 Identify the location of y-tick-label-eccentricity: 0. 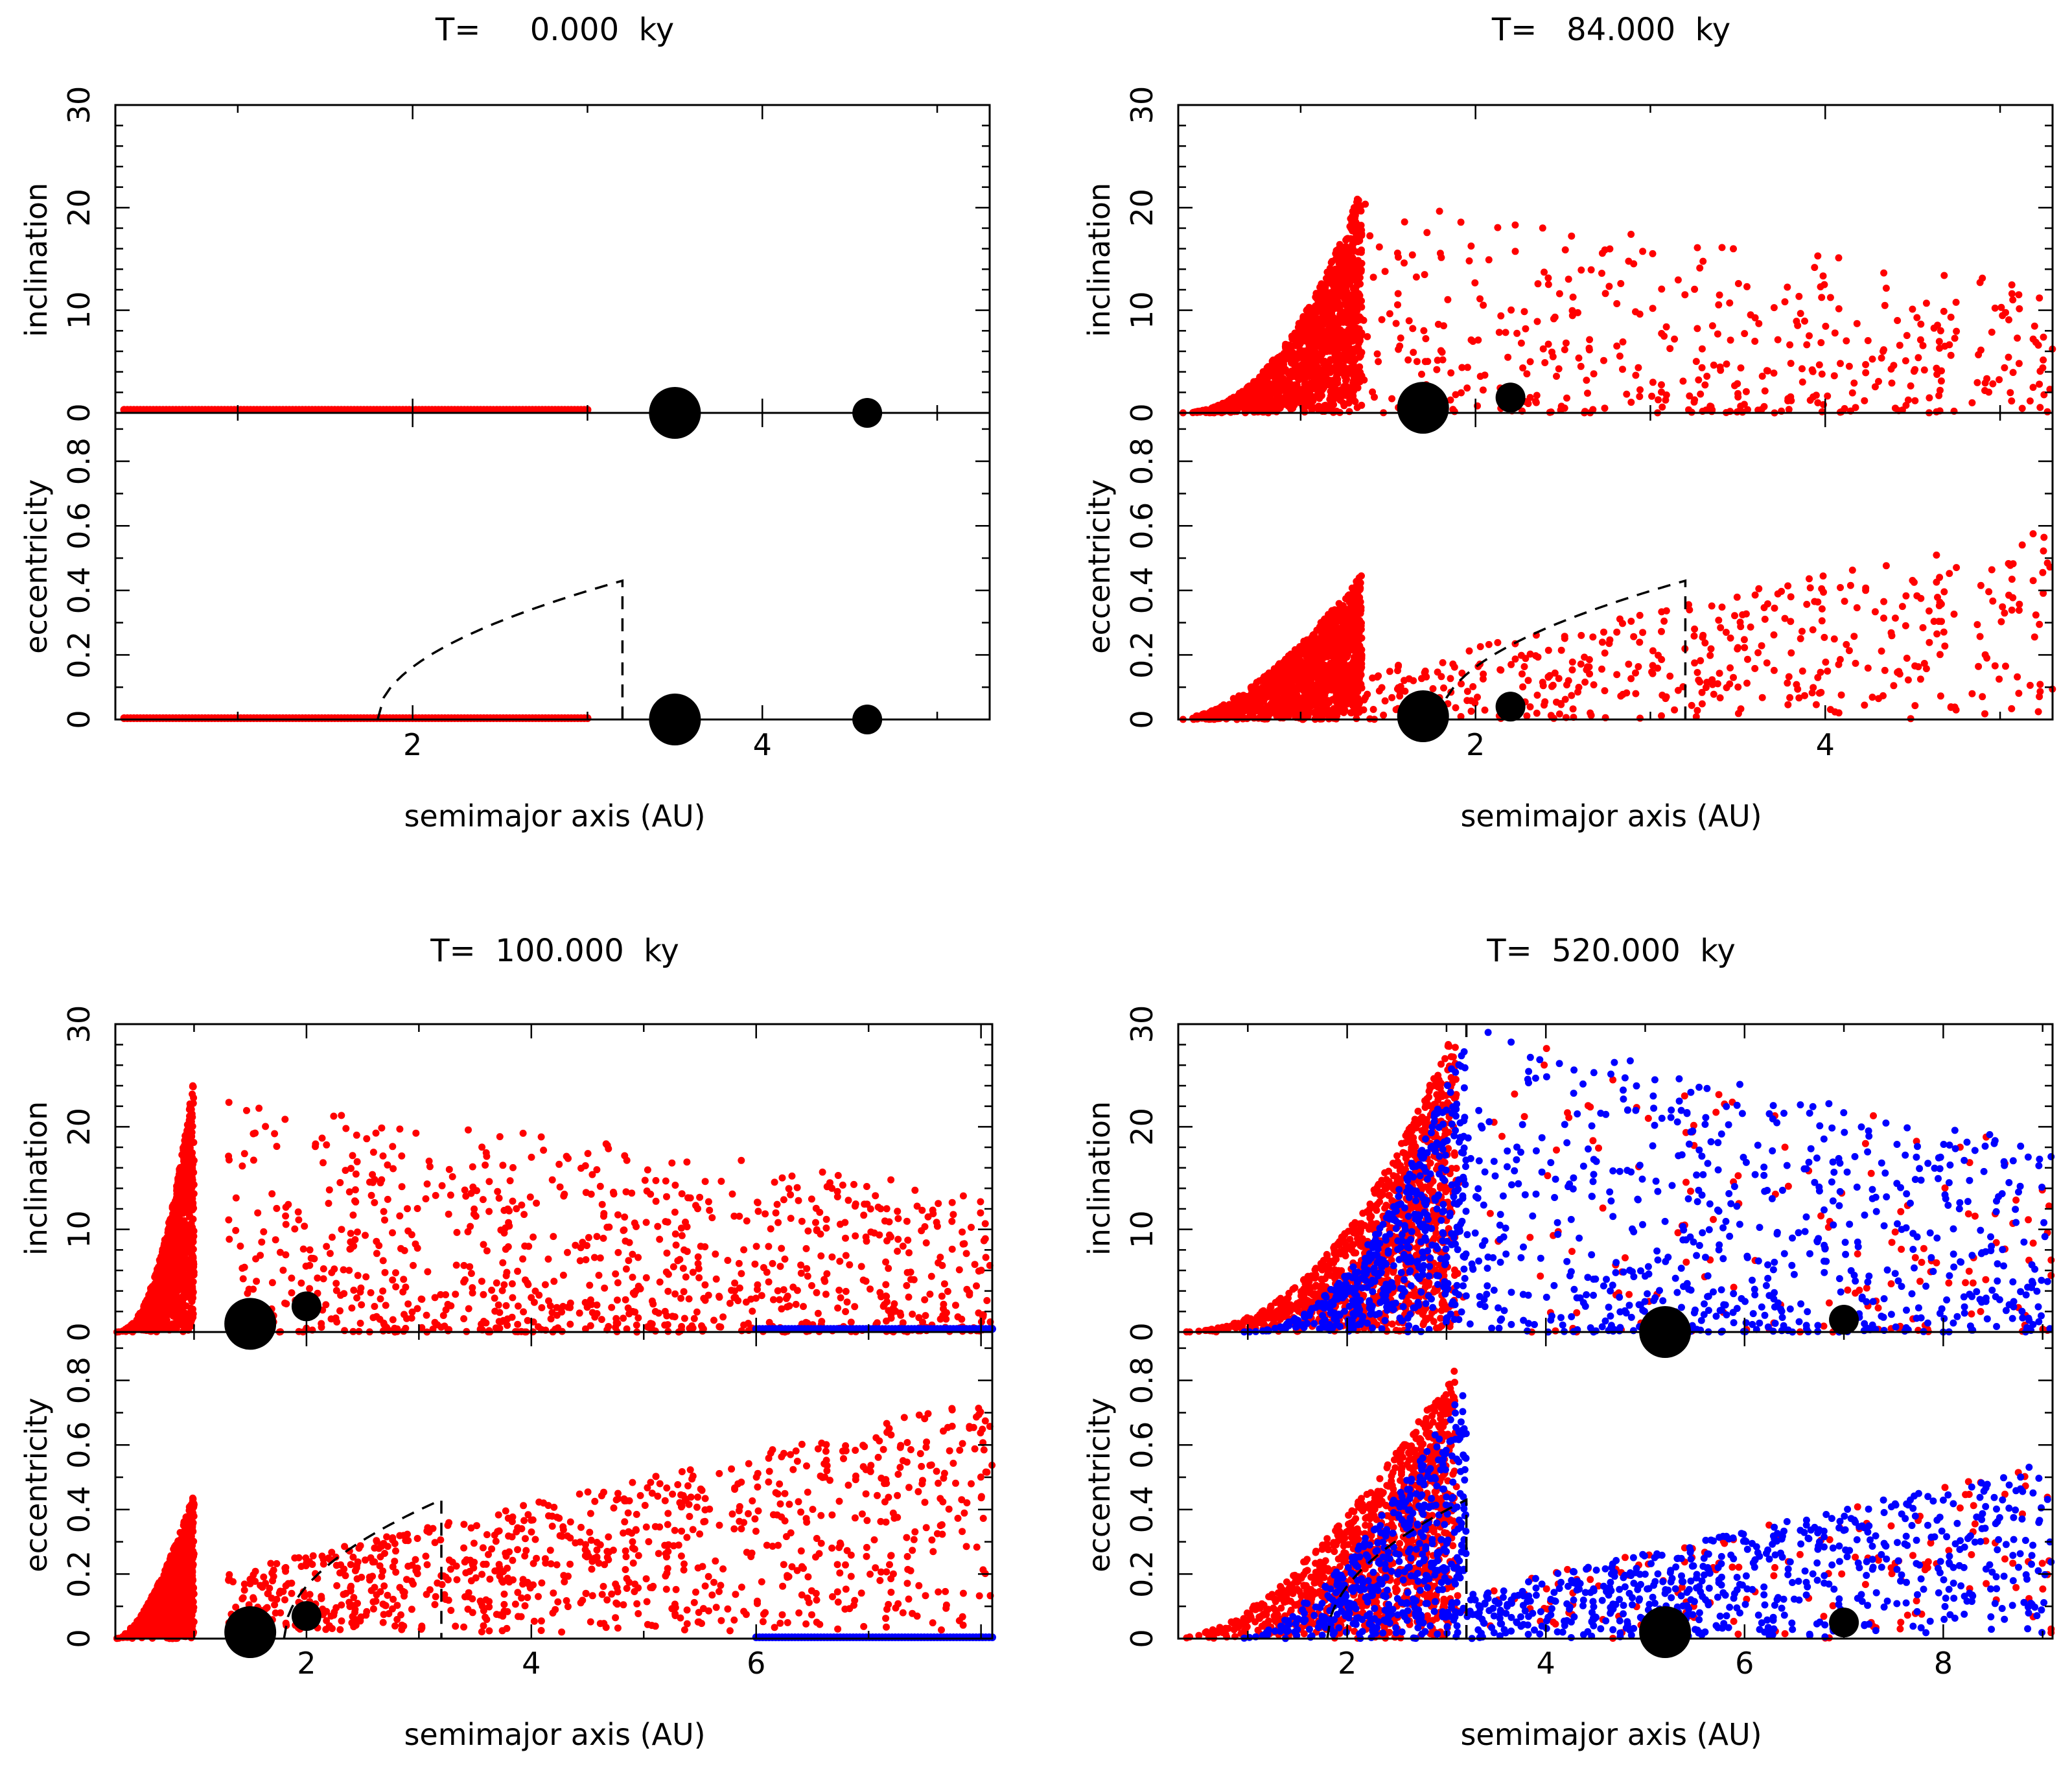
(1141, 719).